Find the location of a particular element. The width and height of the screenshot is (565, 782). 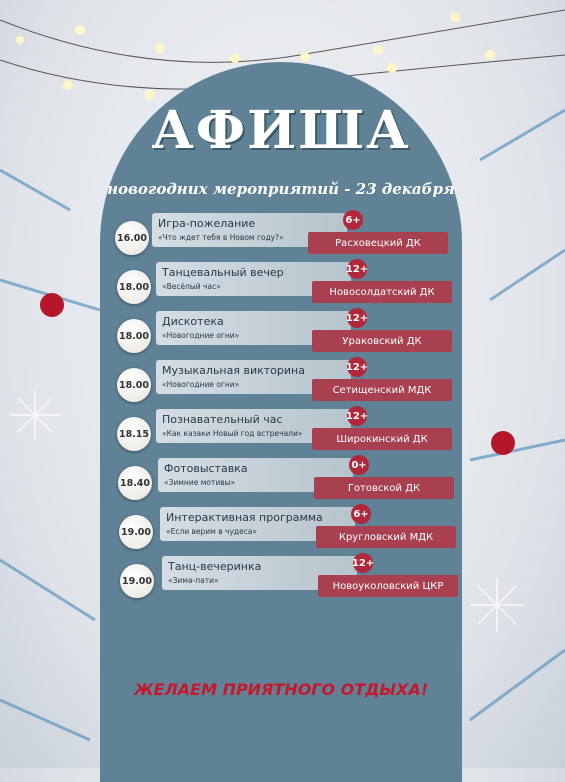

event-subtitle: «Зима-пати» is located at coordinates (193, 580).